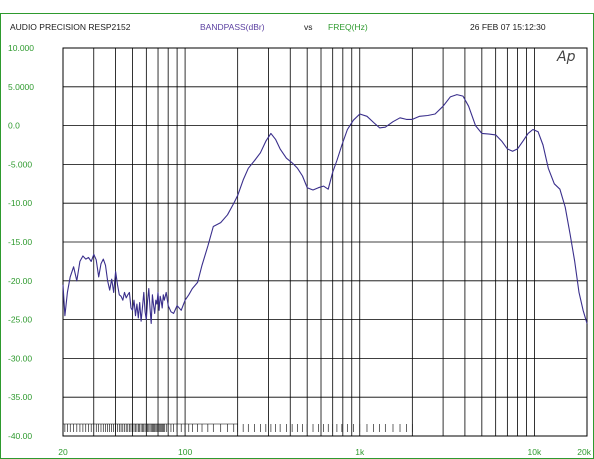  Describe the element at coordinates (20, 358) in the screenshot. I see `y-tick-label: -30.00` at that location.